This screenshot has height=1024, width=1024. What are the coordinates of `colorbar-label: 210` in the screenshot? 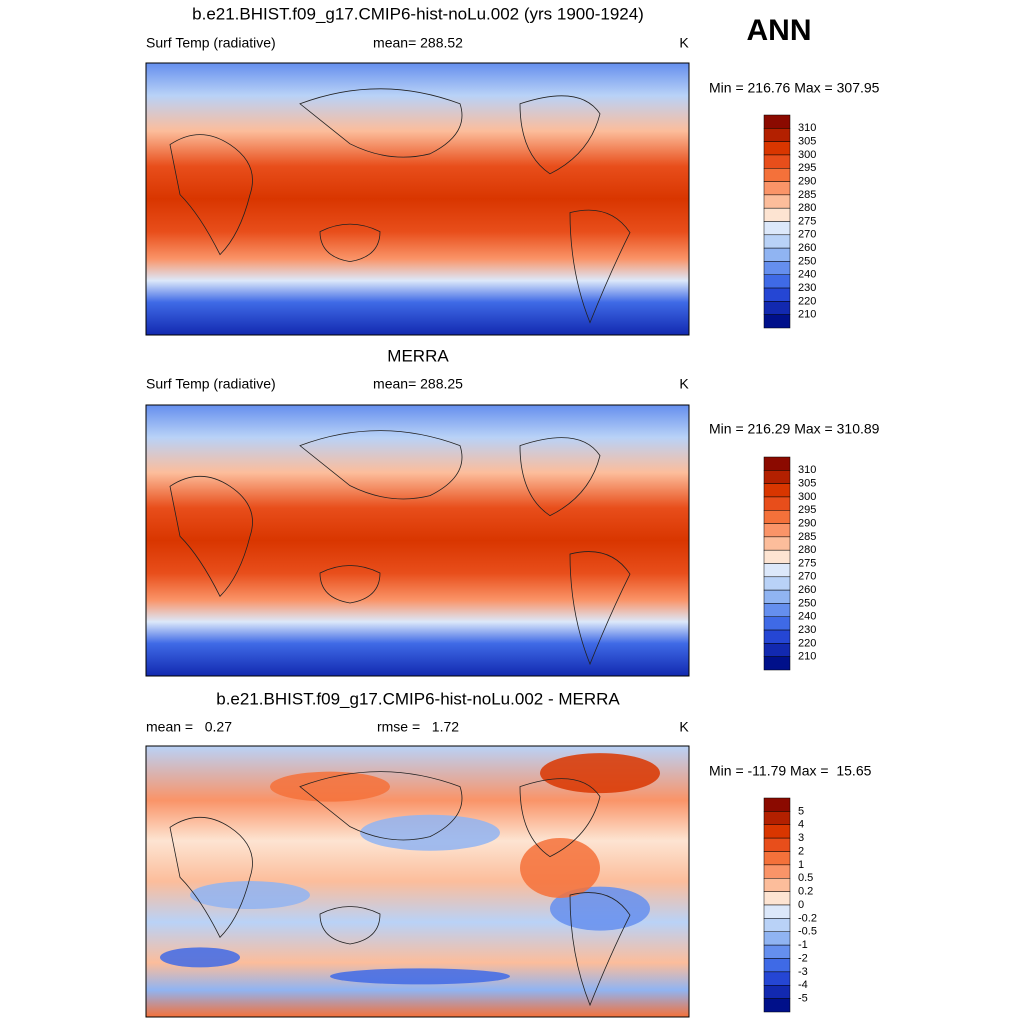 It's located at (807, 657).